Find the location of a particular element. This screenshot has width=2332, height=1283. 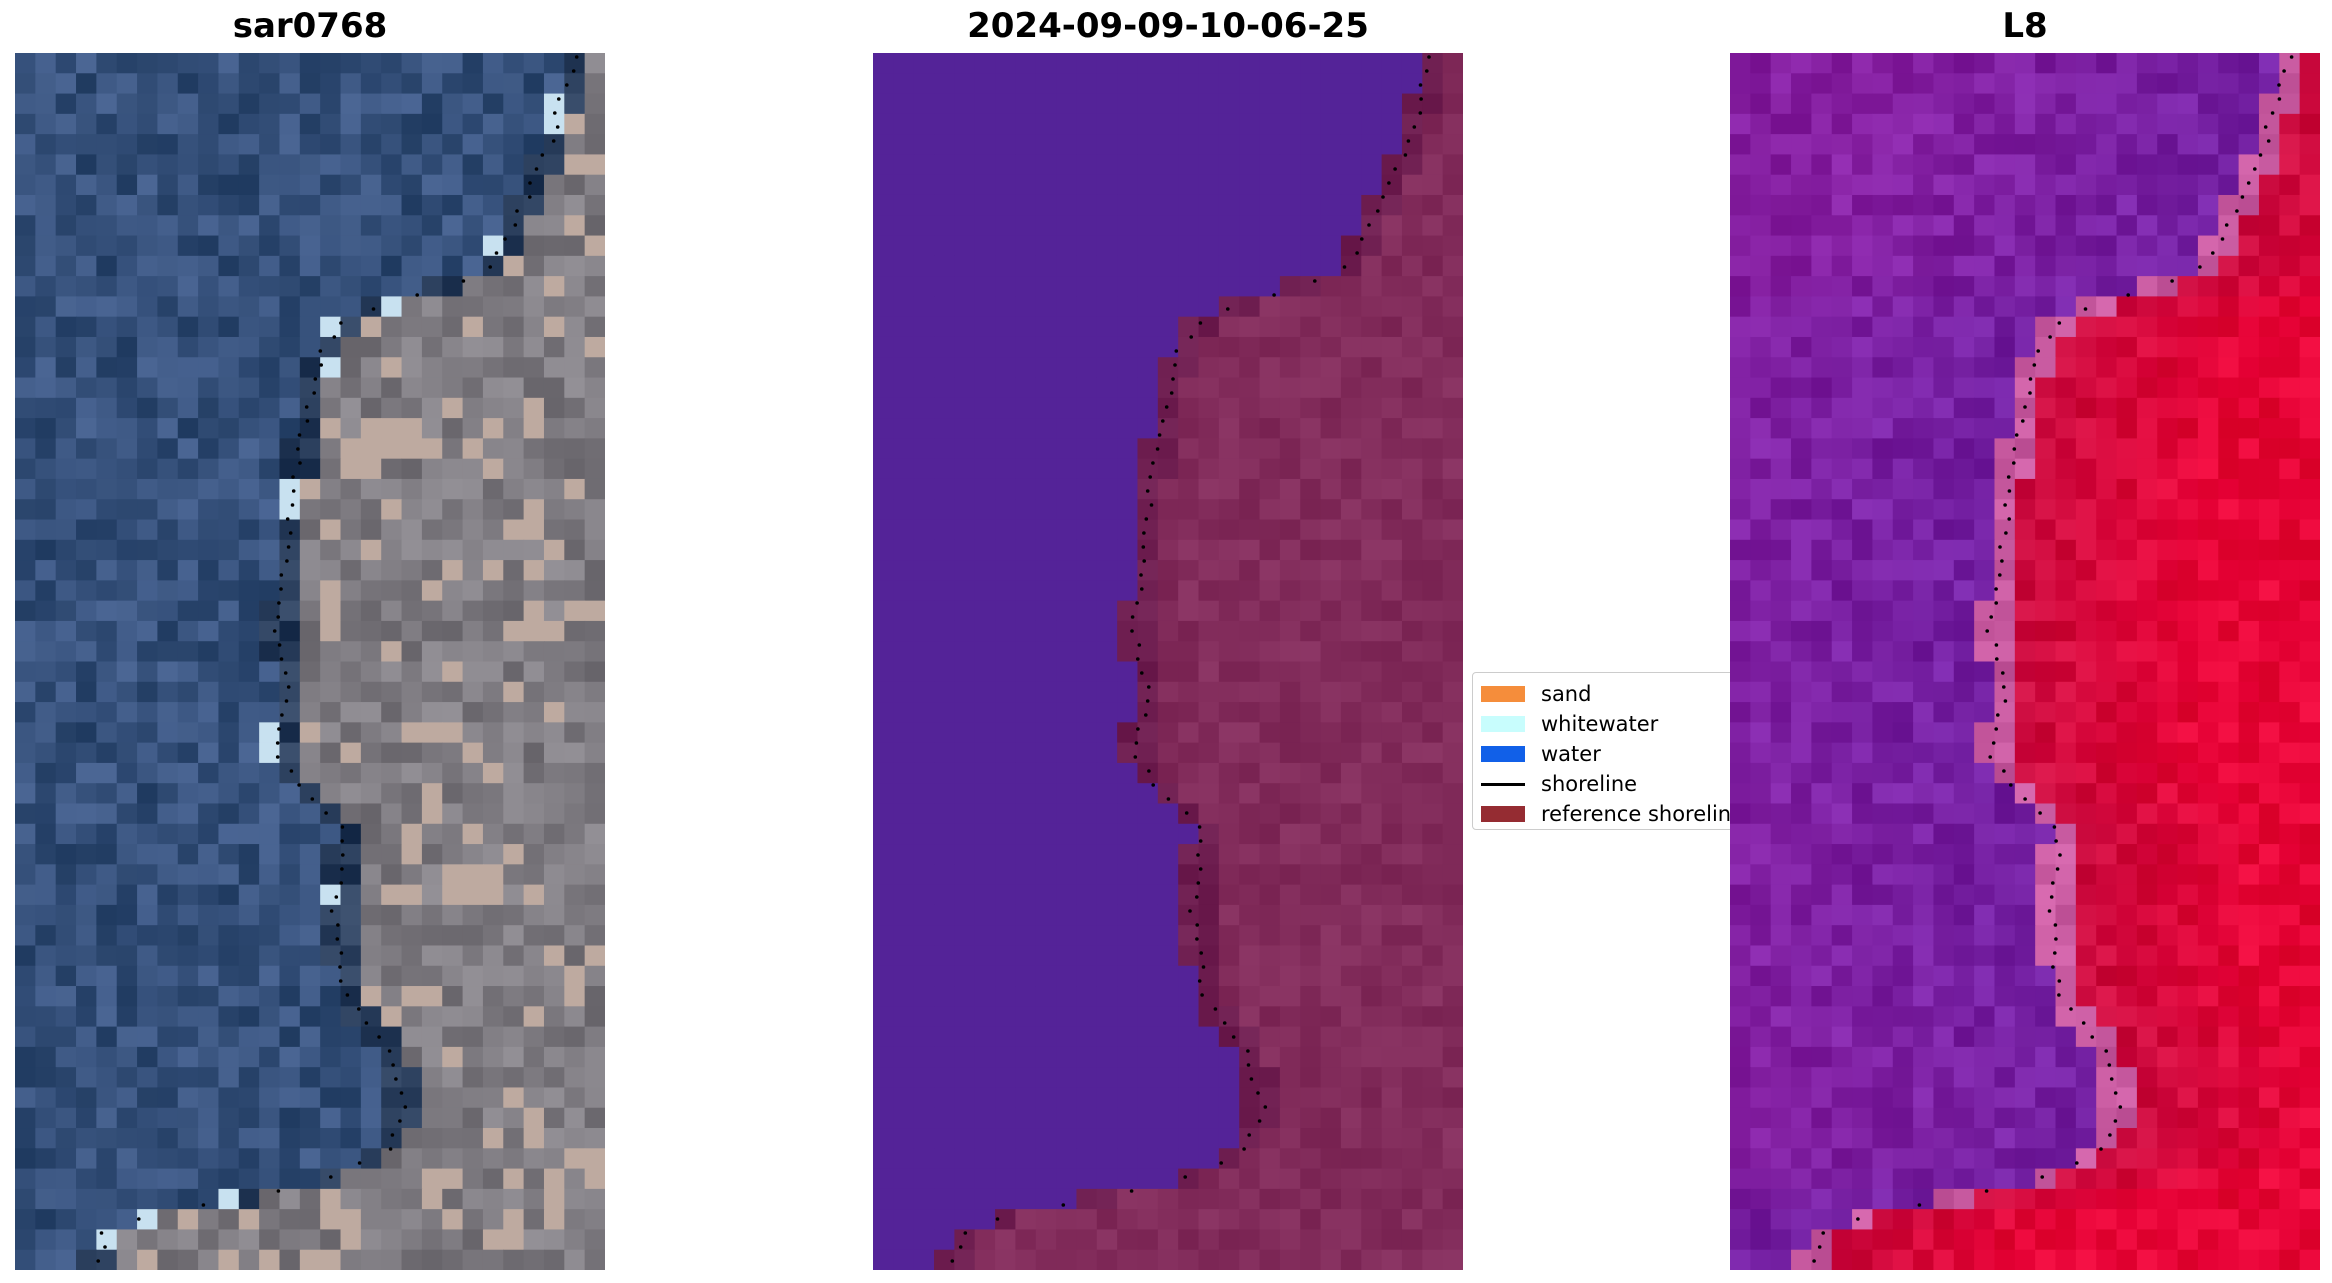

legend-item-whitewater: whitewater is located at coordinates (1611, 724).